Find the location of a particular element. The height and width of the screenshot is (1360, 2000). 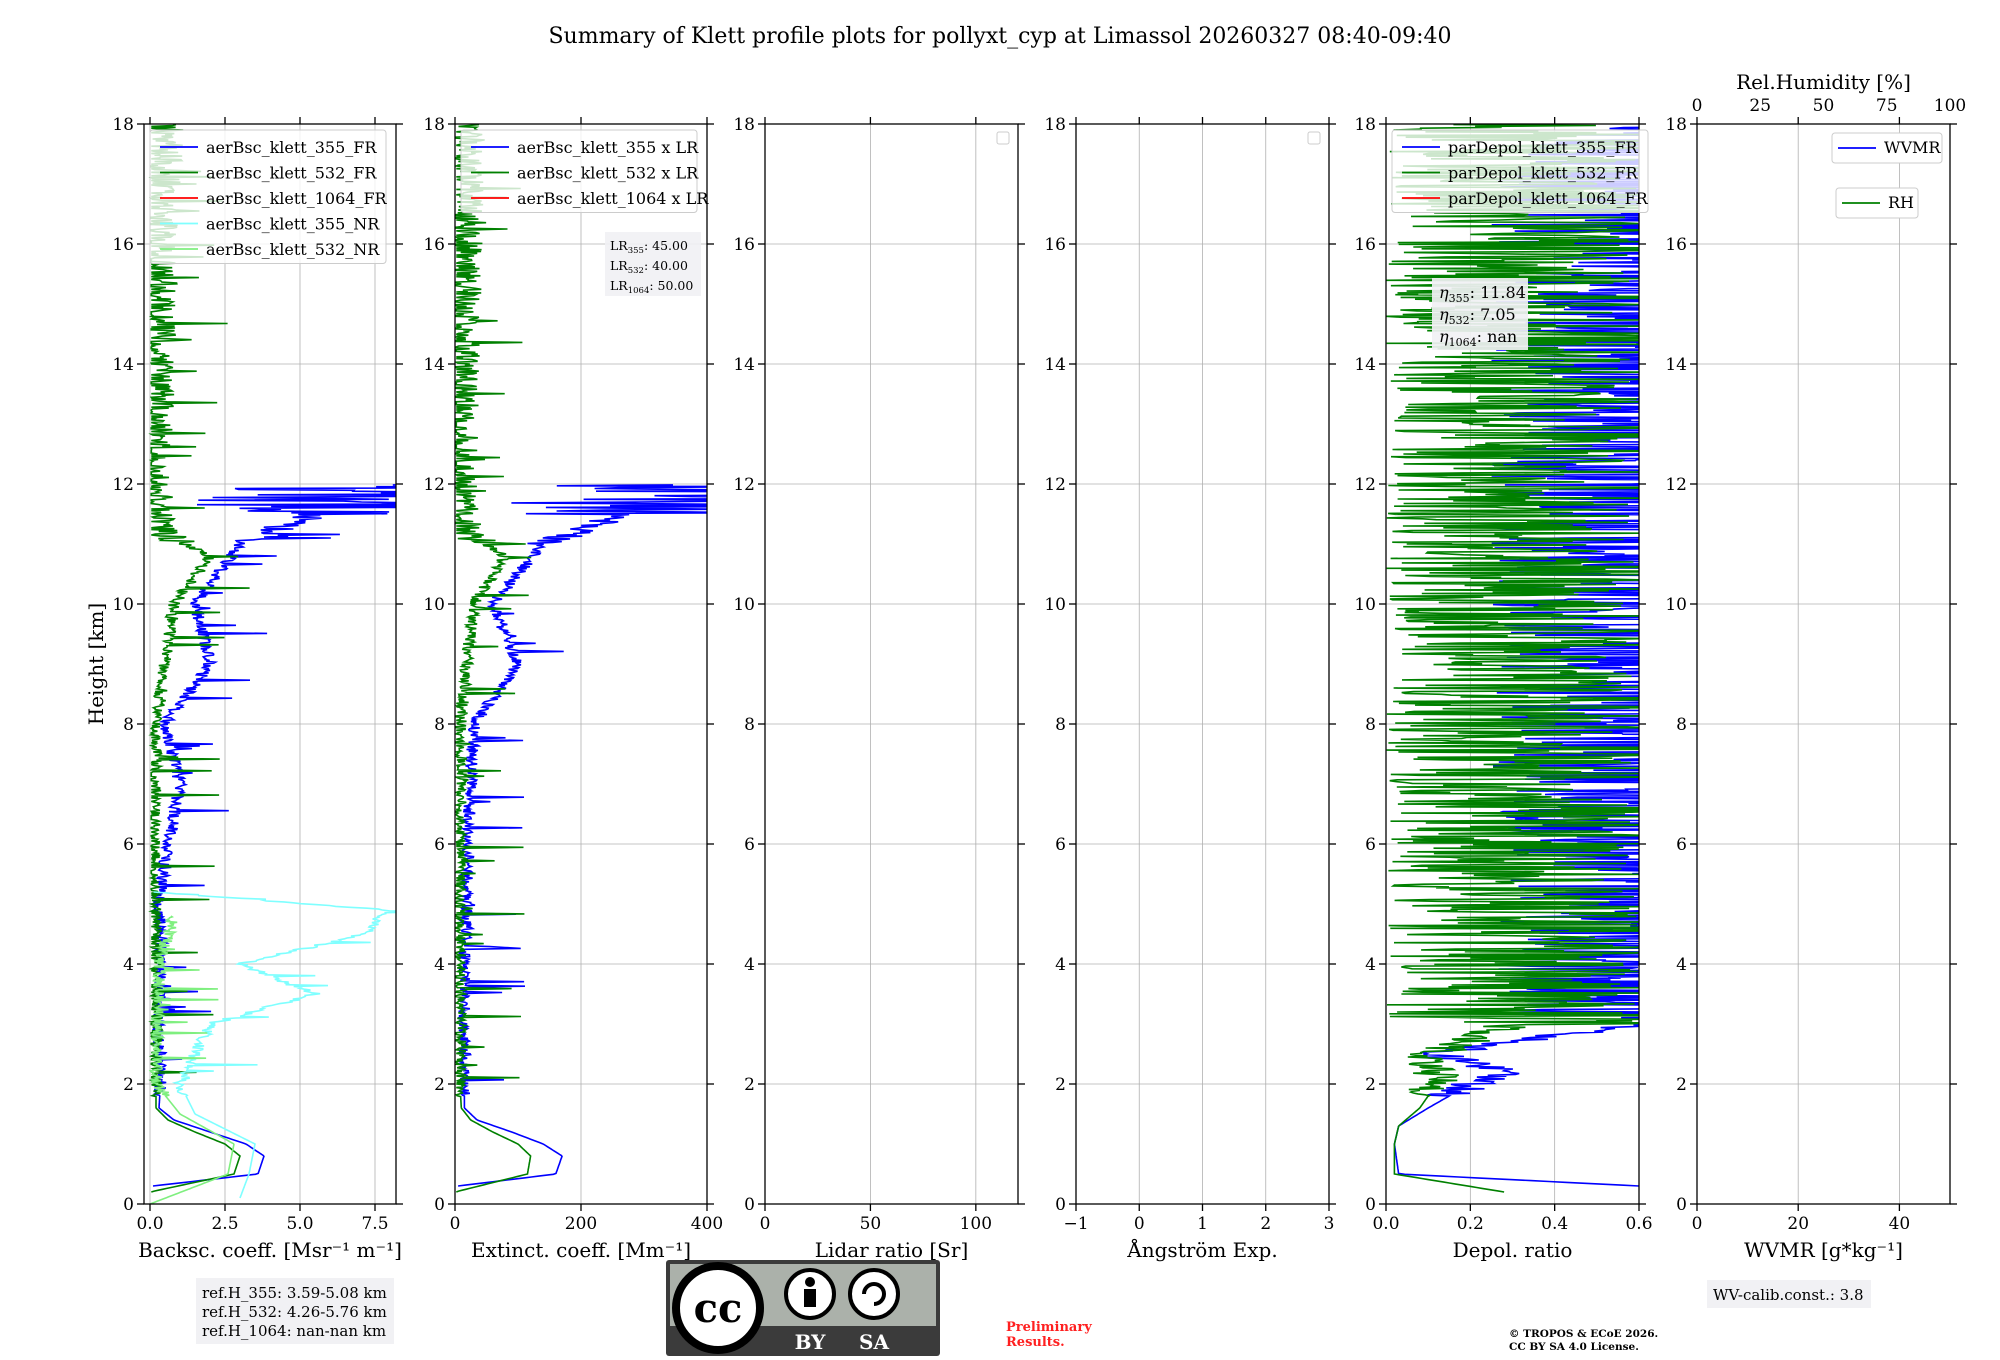

top-tick-label: 50 is located at coordinates (1824, 106).